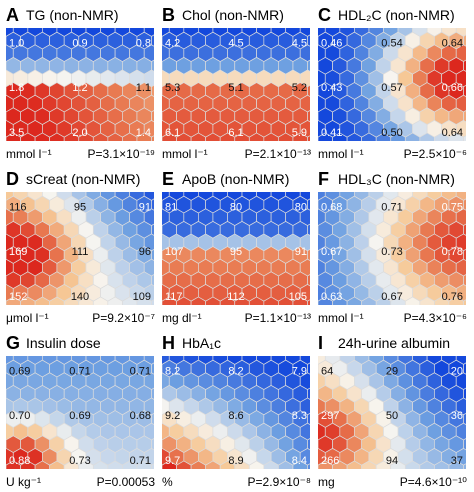 This screenshot has height=492, width=474. What do you see at coordinates (299, 372) in the screenshot?
I see `value-label-top-right: 7.9` at bounding box center [299, 372].